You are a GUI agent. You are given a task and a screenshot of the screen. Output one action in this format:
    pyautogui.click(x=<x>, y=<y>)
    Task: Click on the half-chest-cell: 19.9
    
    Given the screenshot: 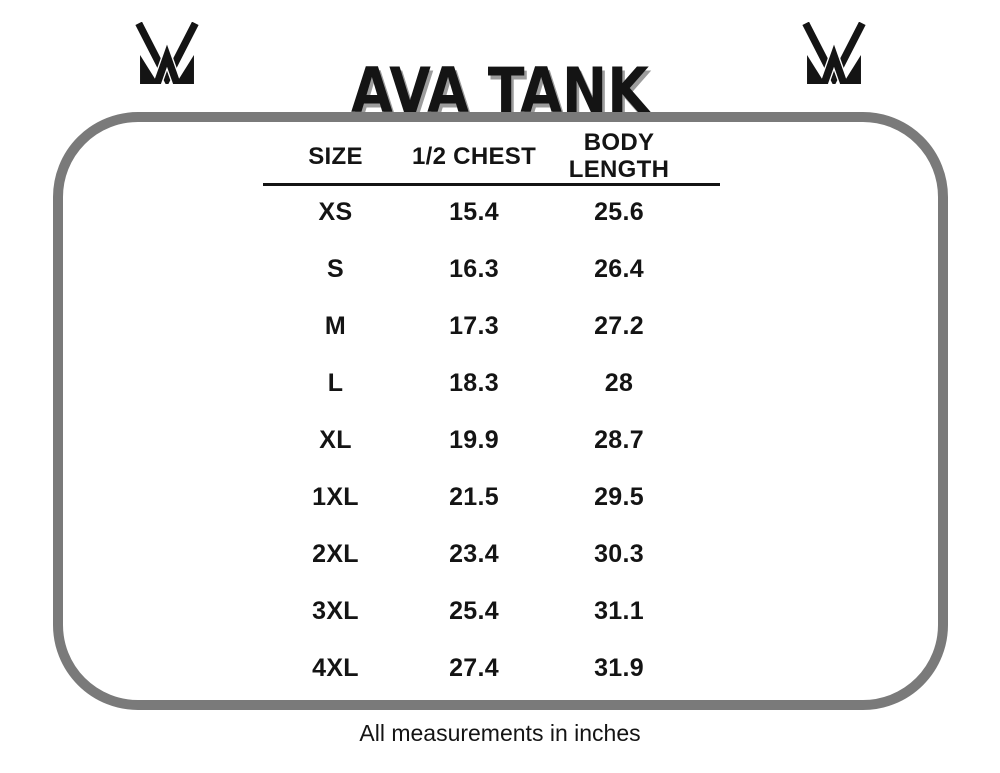 What is the action you would take?
    pyautogui.click(x=474, y=440)
    